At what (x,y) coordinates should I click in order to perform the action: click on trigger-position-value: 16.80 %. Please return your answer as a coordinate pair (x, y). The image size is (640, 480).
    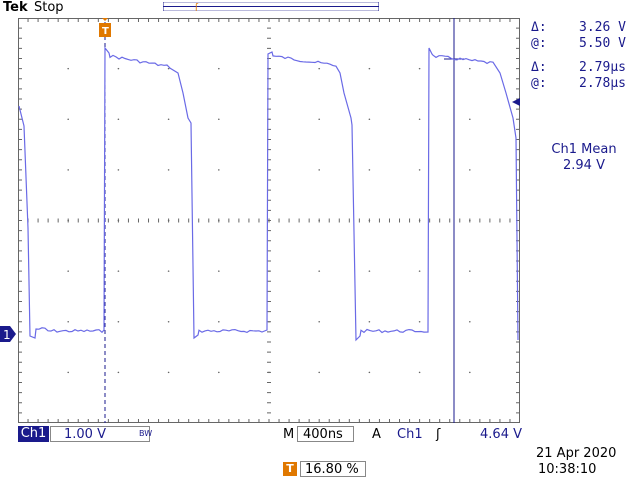
    Looking at the image, I should click on (332, 469).